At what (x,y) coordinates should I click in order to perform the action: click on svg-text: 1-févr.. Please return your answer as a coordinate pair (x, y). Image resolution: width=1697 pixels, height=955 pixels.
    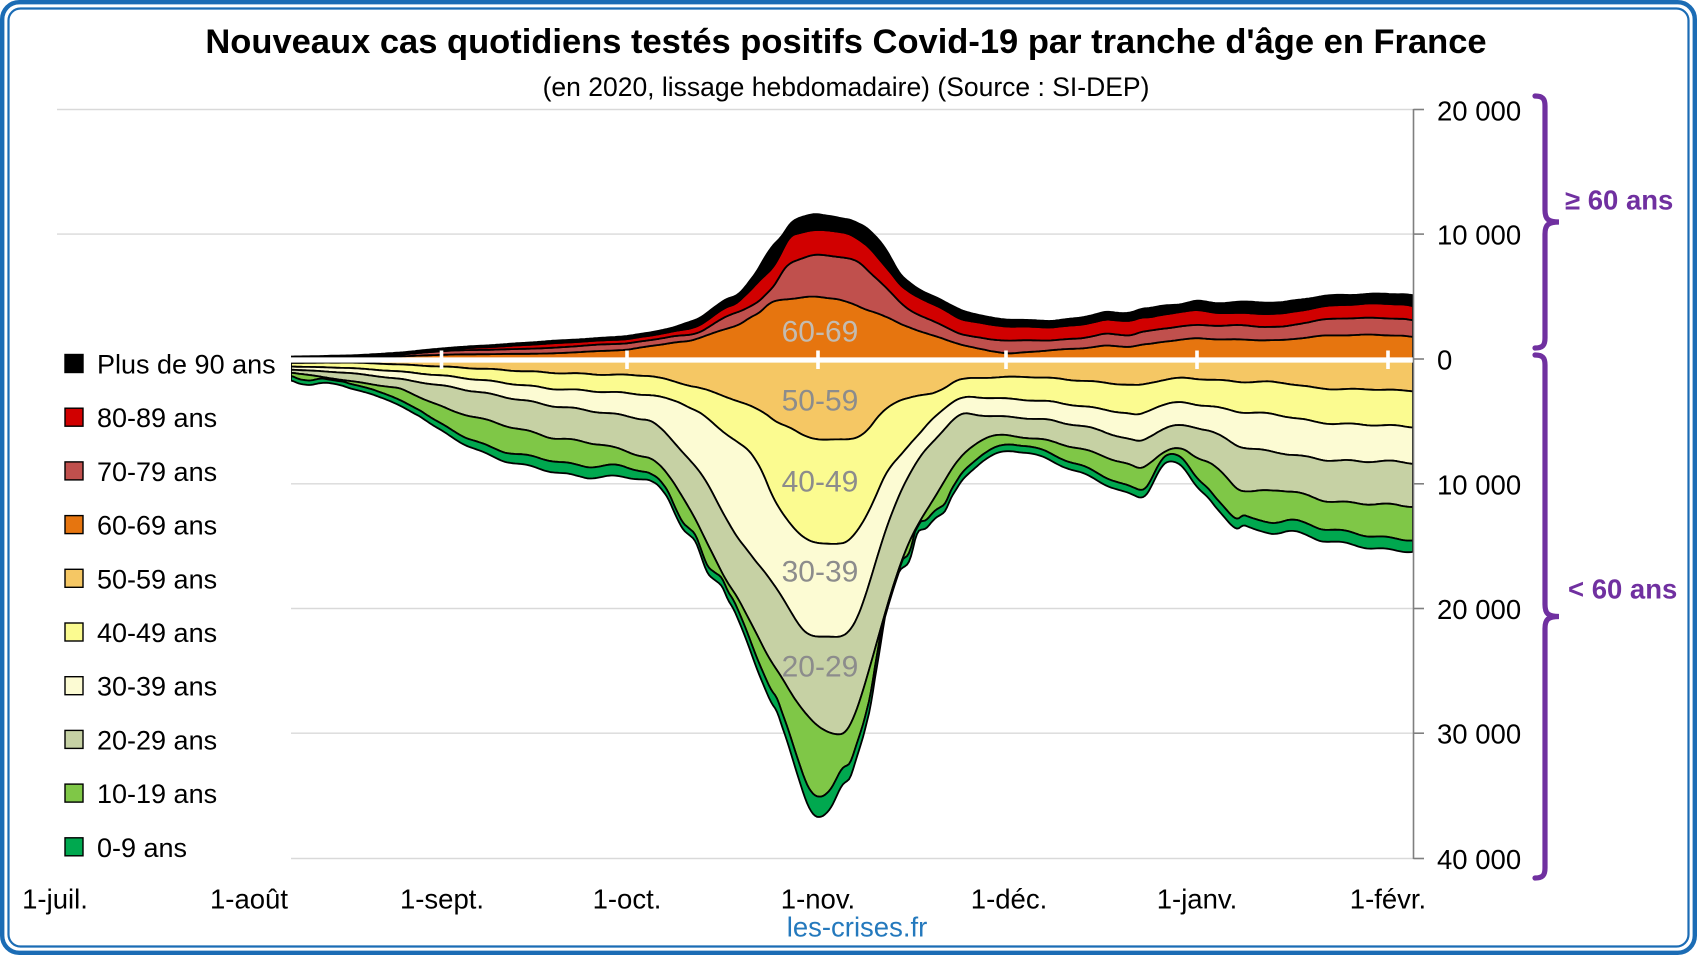
    Looking at the image, I should click on (1388, 899).